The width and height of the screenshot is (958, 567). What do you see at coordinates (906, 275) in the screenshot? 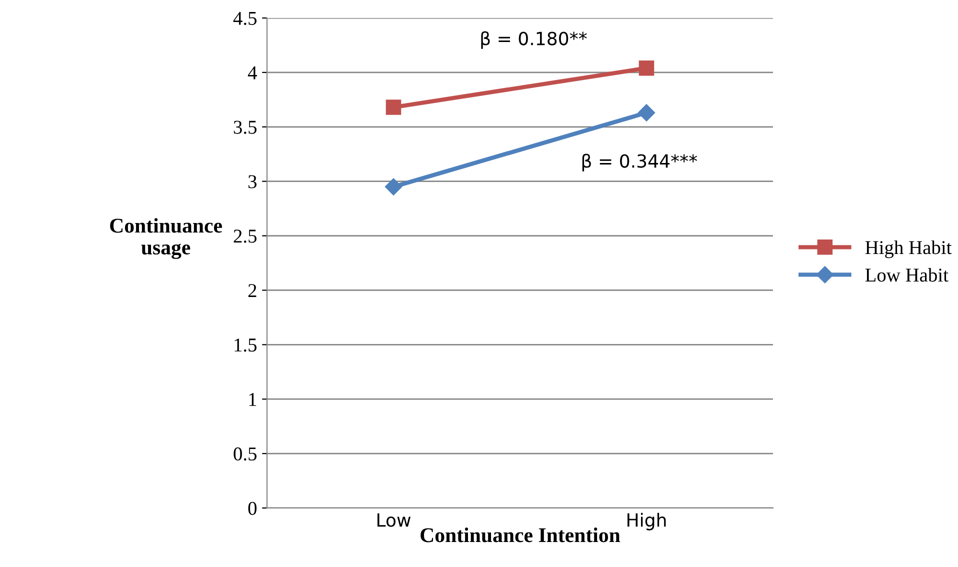
I see `legend-label: Low Habit` at bounding box center [906, 275].